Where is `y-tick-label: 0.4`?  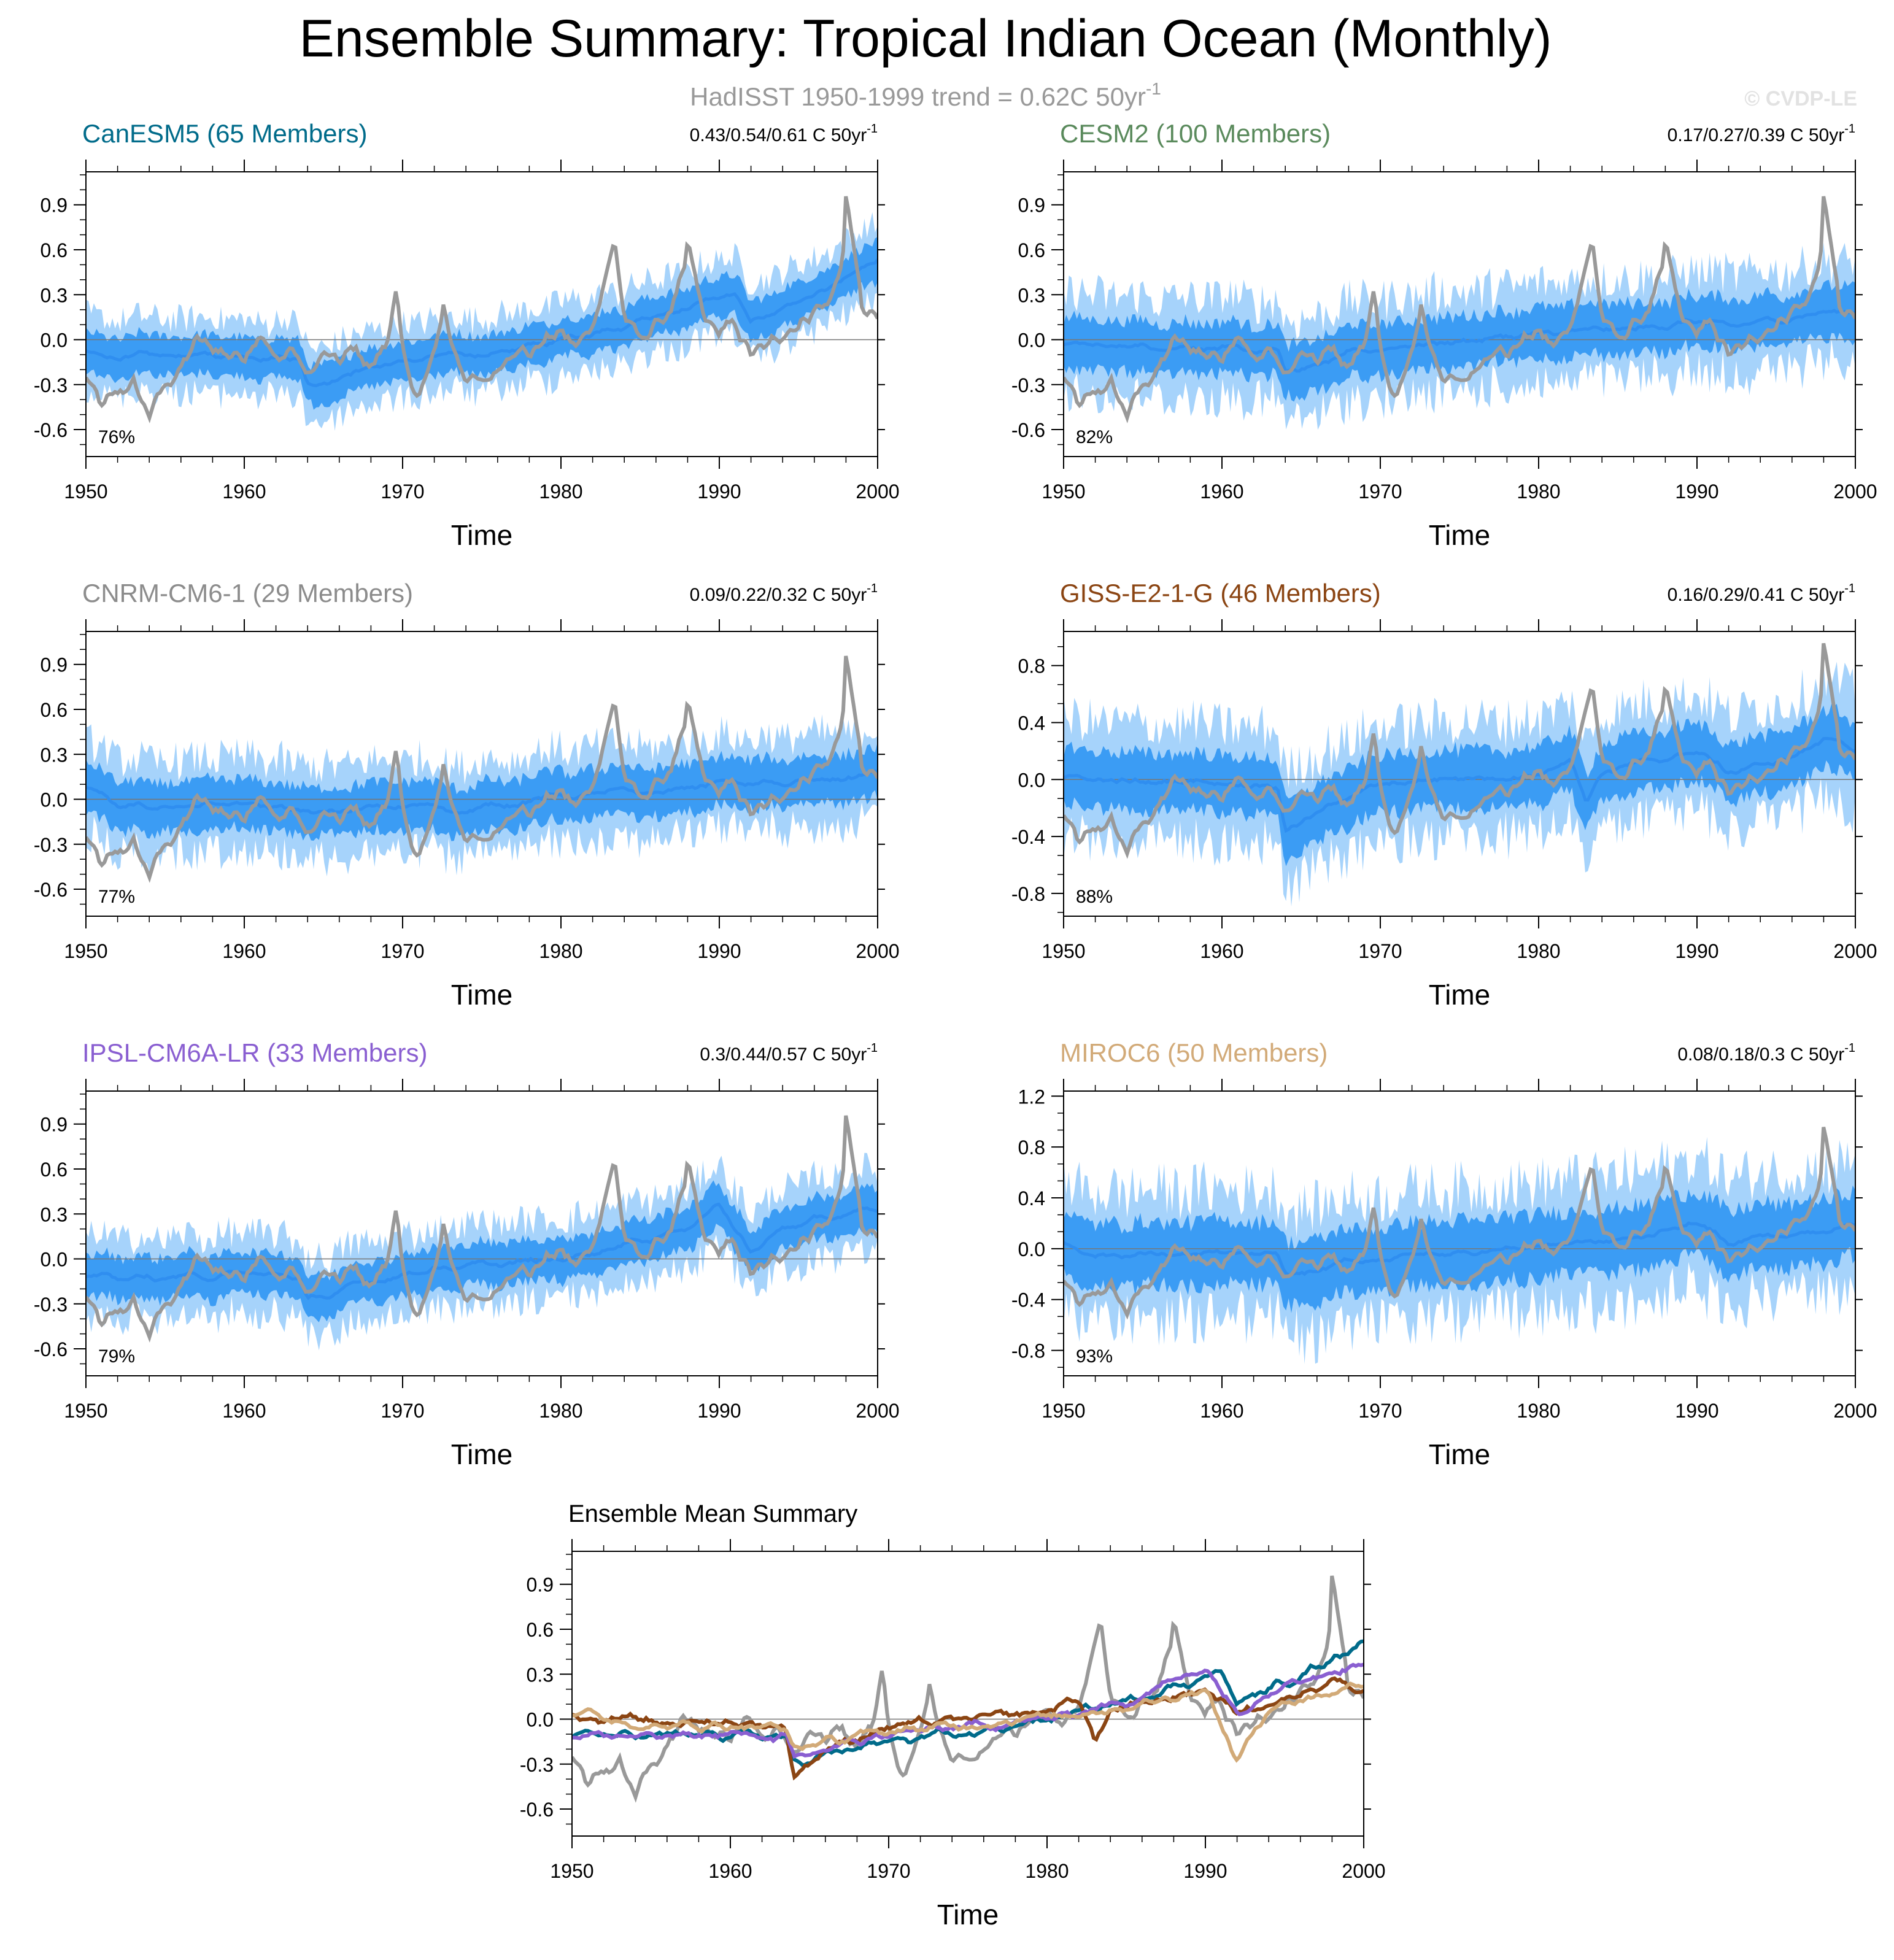 y-tick-label: 0.4 is located at coordinates (1031, 723).